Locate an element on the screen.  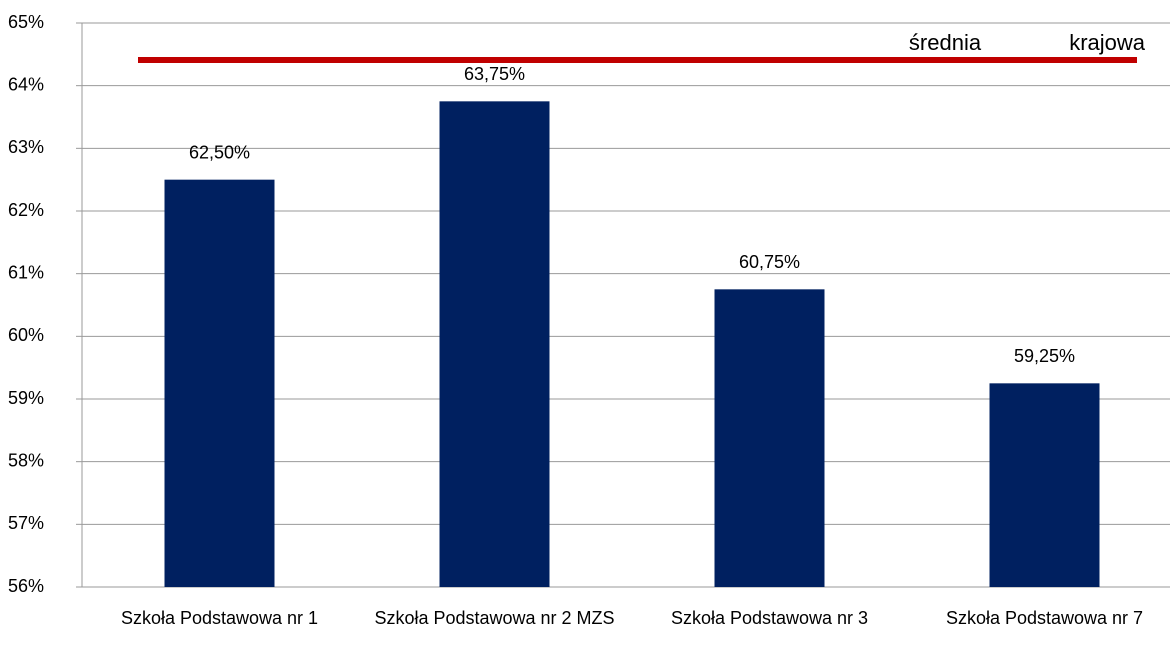
y-tick-label: 65% is located at coordinates (26, 22).